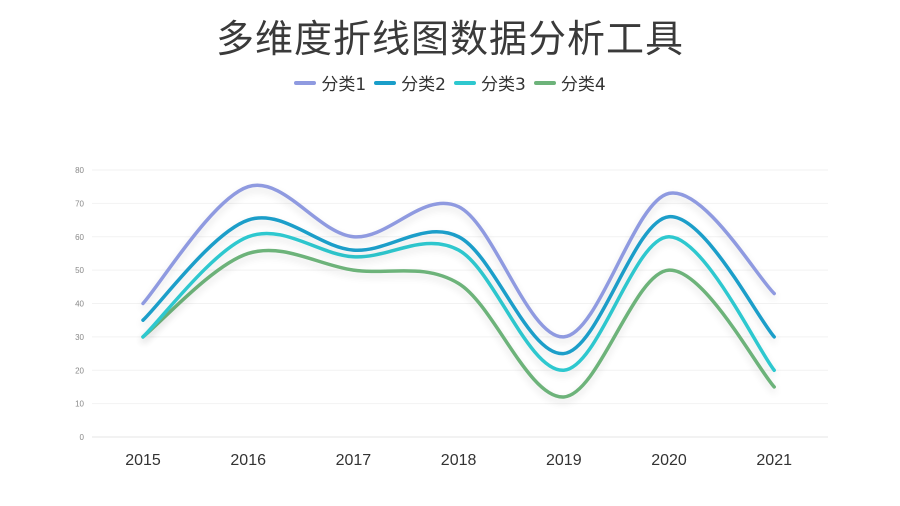 This screenshot has width=900, height=506. I want to click on y-tick-label: 40, so click(79, 304).